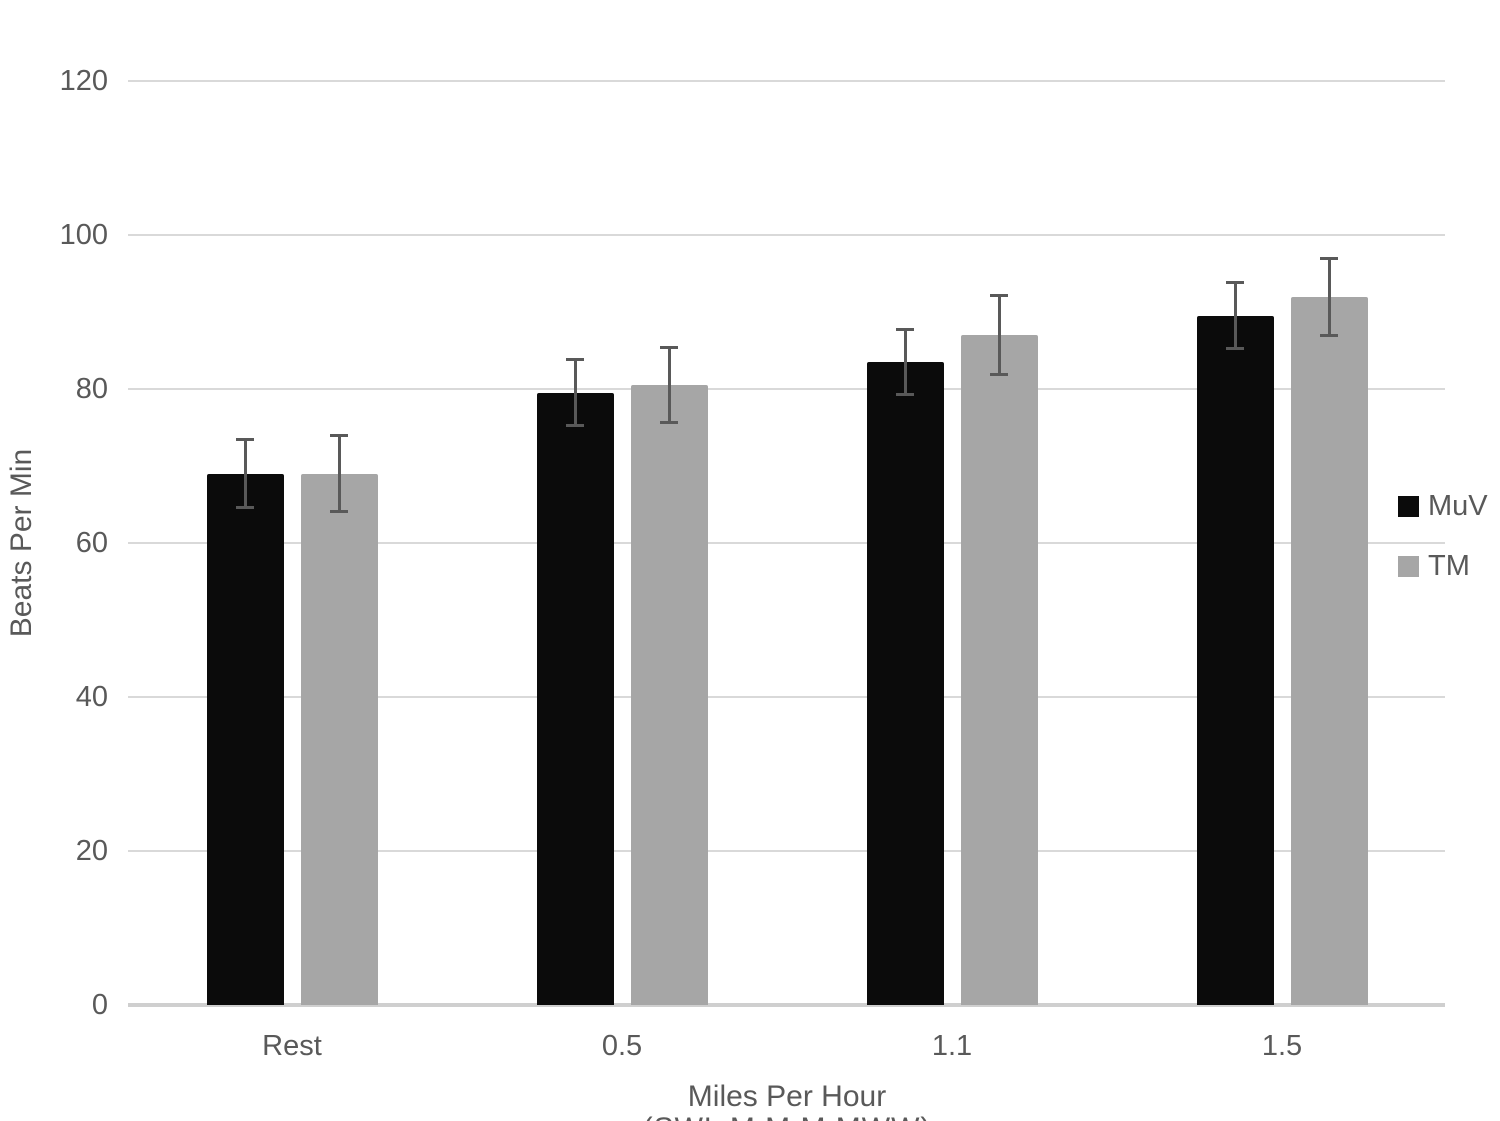 This screenshot has height=1121, width=1500. I want to click on legend: MuV TM, so click(1443, 551).